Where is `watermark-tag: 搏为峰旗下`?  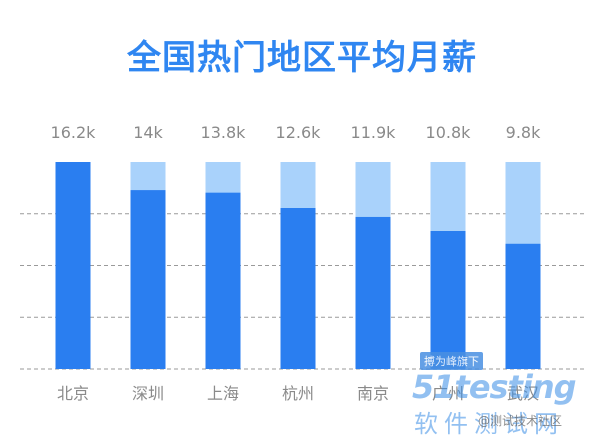 watermark-tag: 搏为峰旗下 is located at coordinates (451, 361).